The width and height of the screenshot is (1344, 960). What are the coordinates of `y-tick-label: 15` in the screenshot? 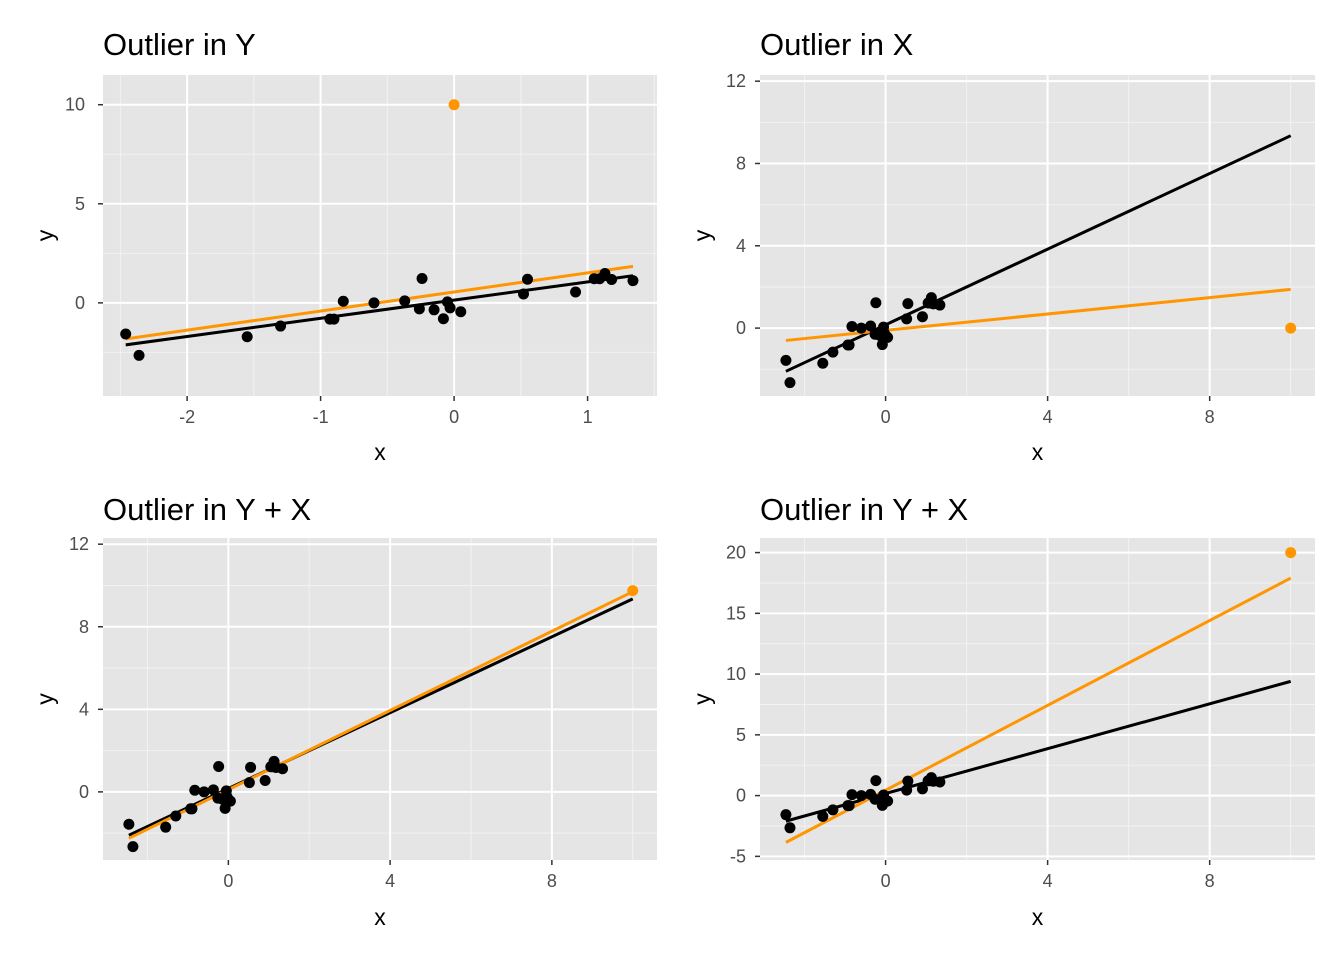 It's located at (736, 613).